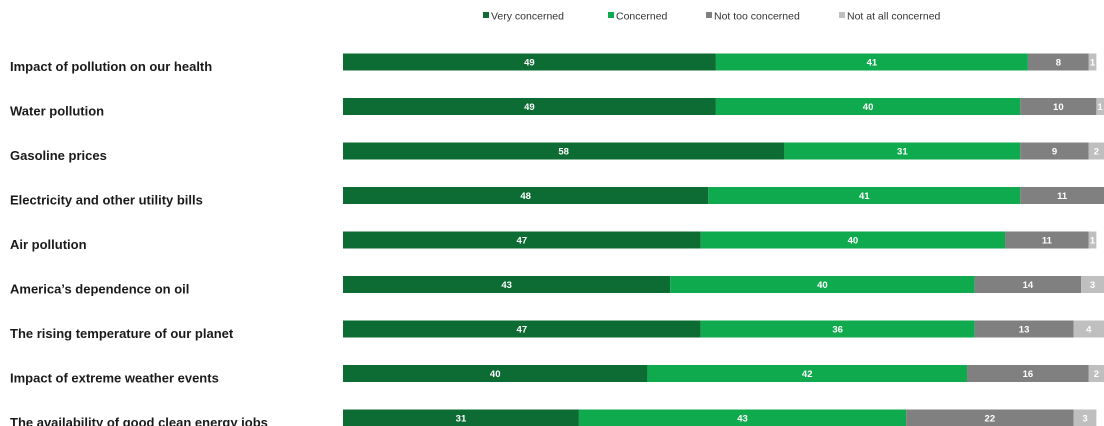 The width and height of the screenshot is (1104, 426). I want to click on data-label: 58, so click(563, 152).